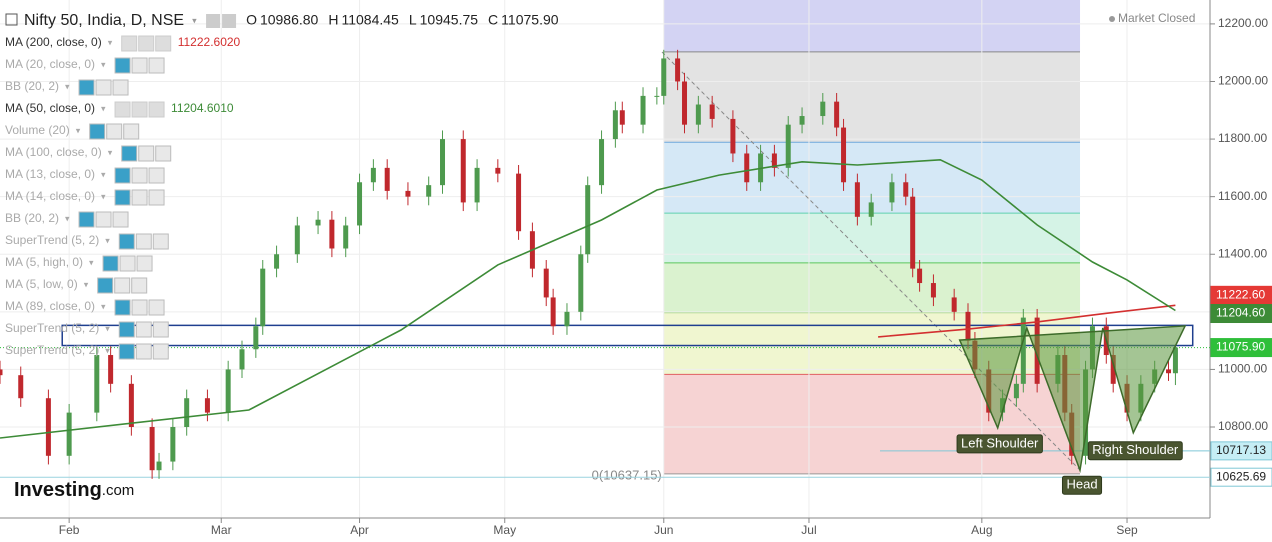 Image resolution: width=1272 pixels, height=542 pixels. Describe the element at coordinates (50, 108) in the screenshot. I see `indicator-name: MA (50, close, 0)` at that location.